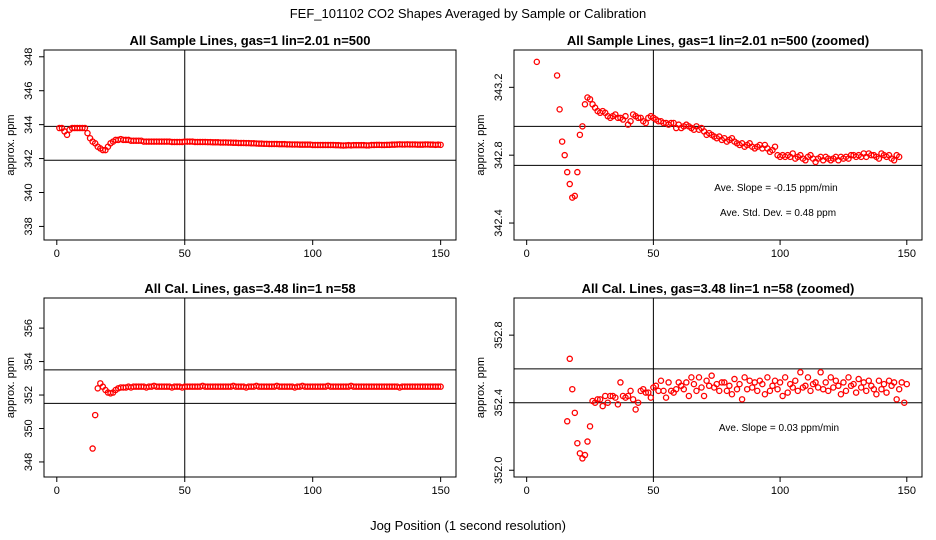  Describe the element at coordinates (29, 462) in the screenshot. I see `y-tick-label: 348` at that location.